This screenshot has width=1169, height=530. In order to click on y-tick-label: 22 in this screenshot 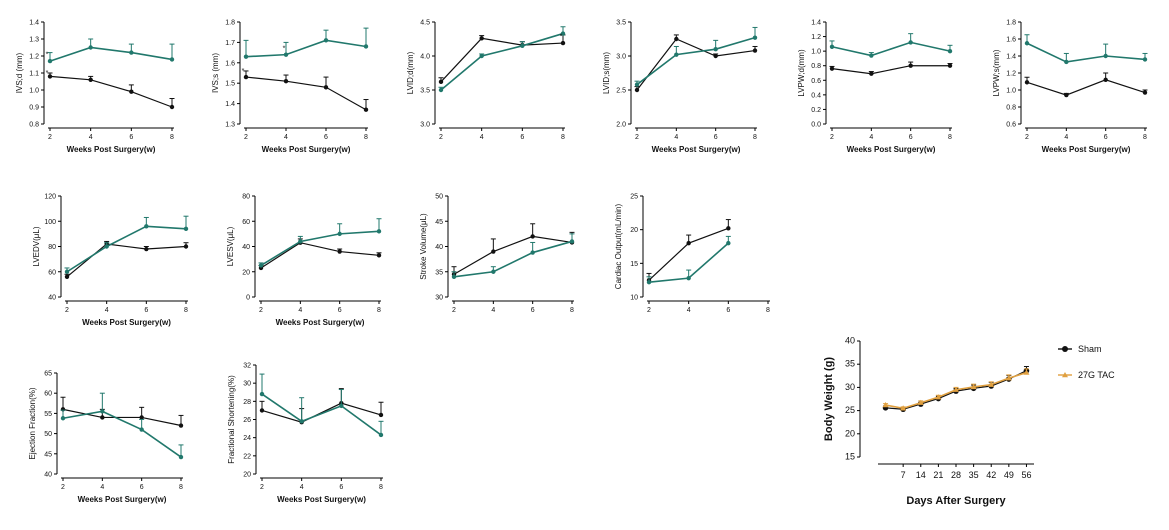, I will do `click(247, 456)`.